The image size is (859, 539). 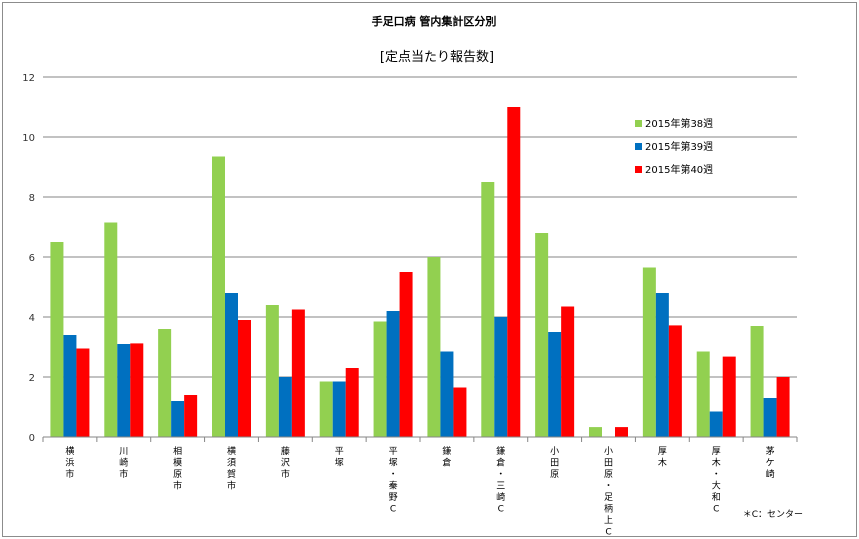 I want to click on x-tick-label: 川, so click(x=123, y=452).